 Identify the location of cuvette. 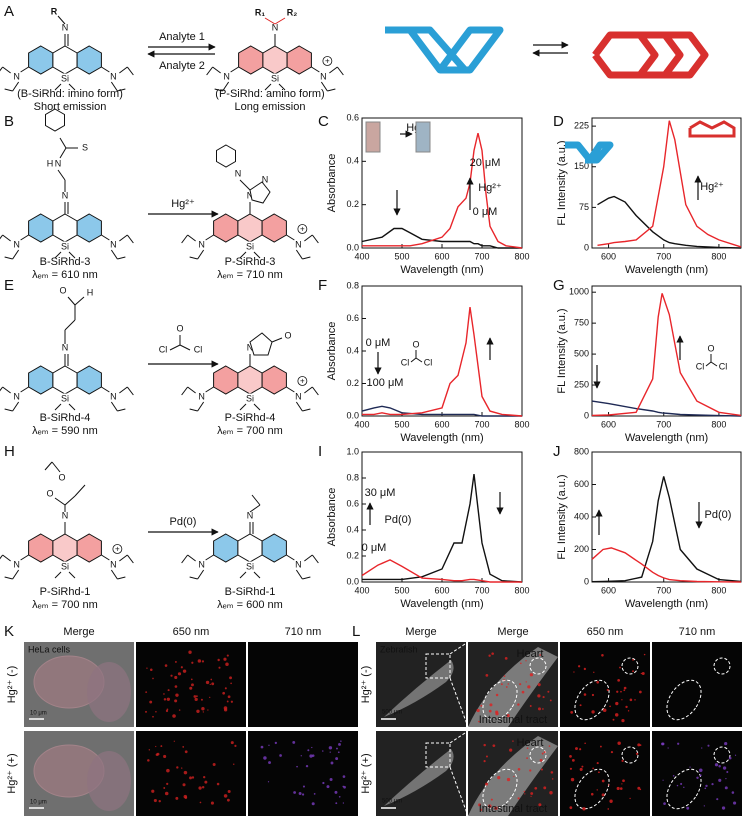
(423, 137).